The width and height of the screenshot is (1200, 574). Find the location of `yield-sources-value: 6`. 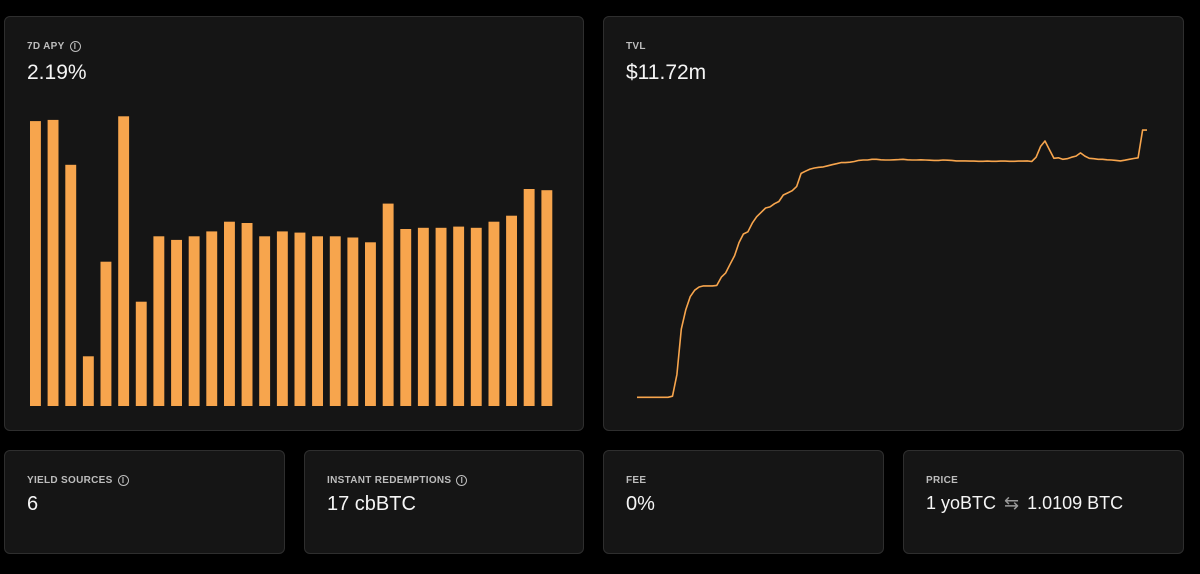

yield-sources-value: 6 is located at coordinates (33, 504).